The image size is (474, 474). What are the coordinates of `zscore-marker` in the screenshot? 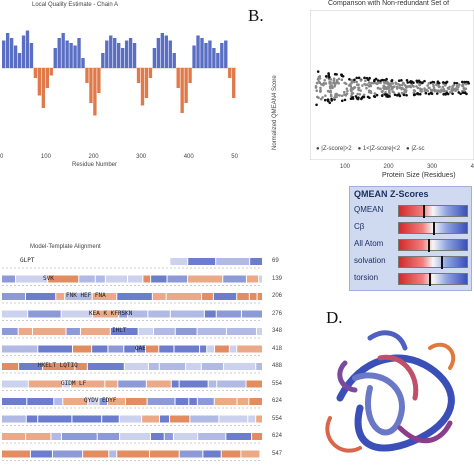 It's located at (429, 279).